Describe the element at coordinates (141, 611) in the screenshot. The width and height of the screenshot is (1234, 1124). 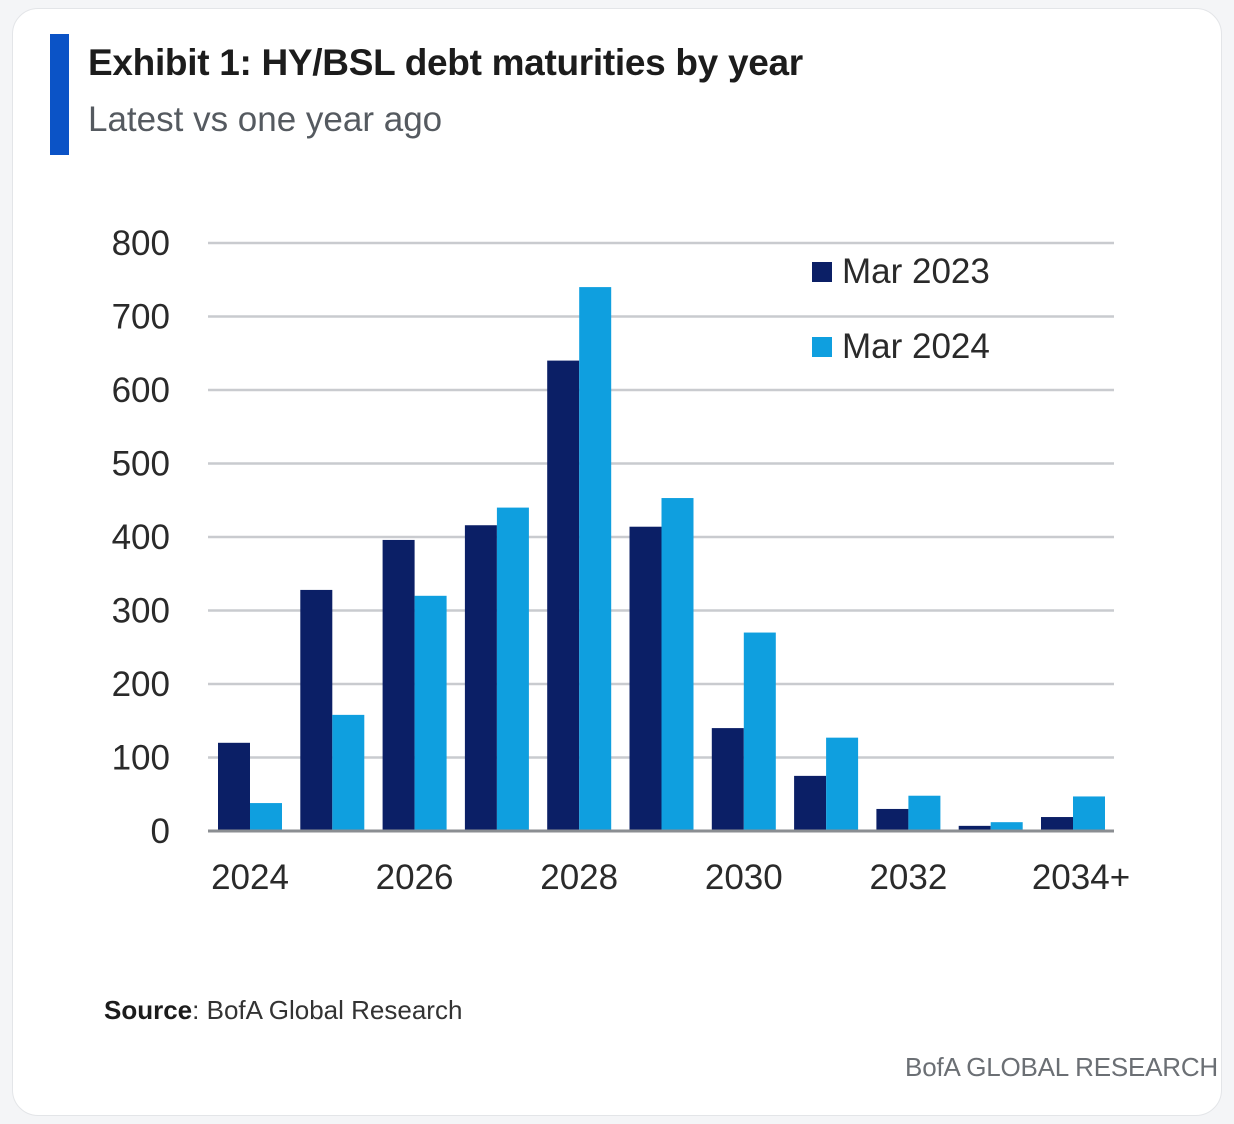
I see `y-tick-label: 300` at that location.